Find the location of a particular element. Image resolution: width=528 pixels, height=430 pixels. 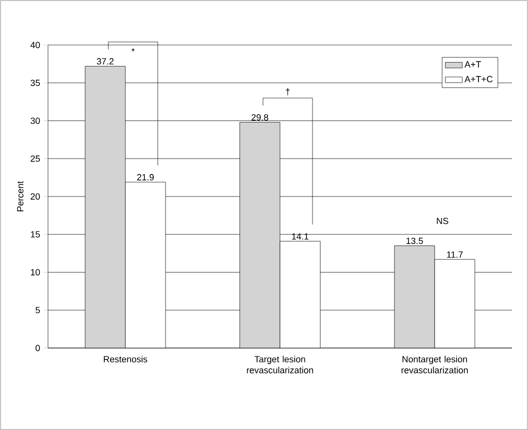

y-tick-label: 15 is located at coordinates (35, 234).